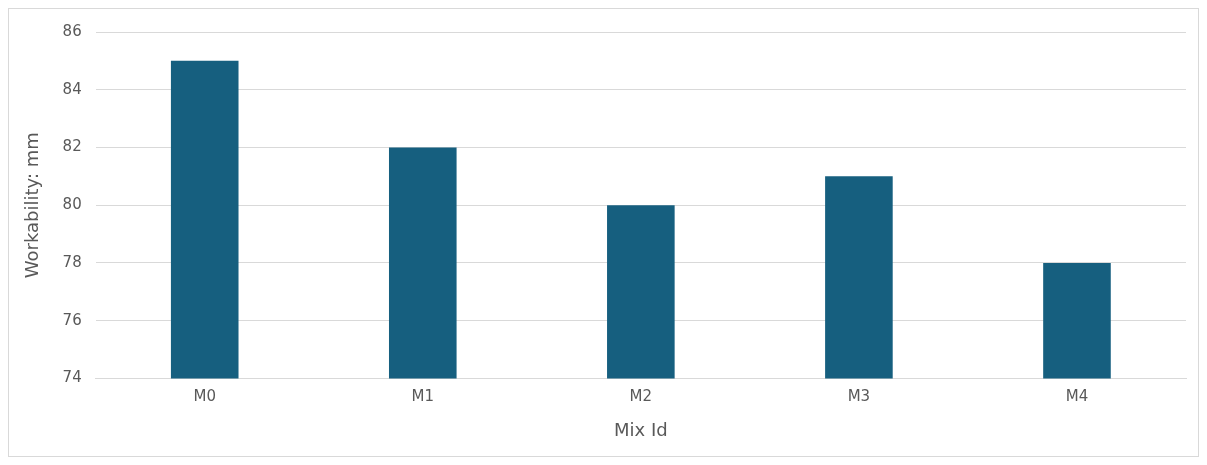  Describe the element at coordinates (423, 396) in the screenshot. I see `x-tick-label: M1` at that location.